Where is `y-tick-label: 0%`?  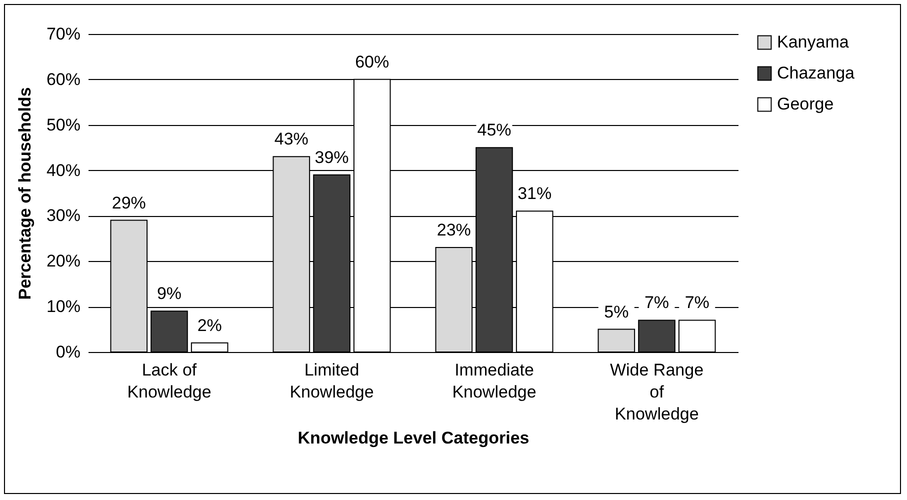 y-tick-label: 0% is located at coordinates (68, 352).